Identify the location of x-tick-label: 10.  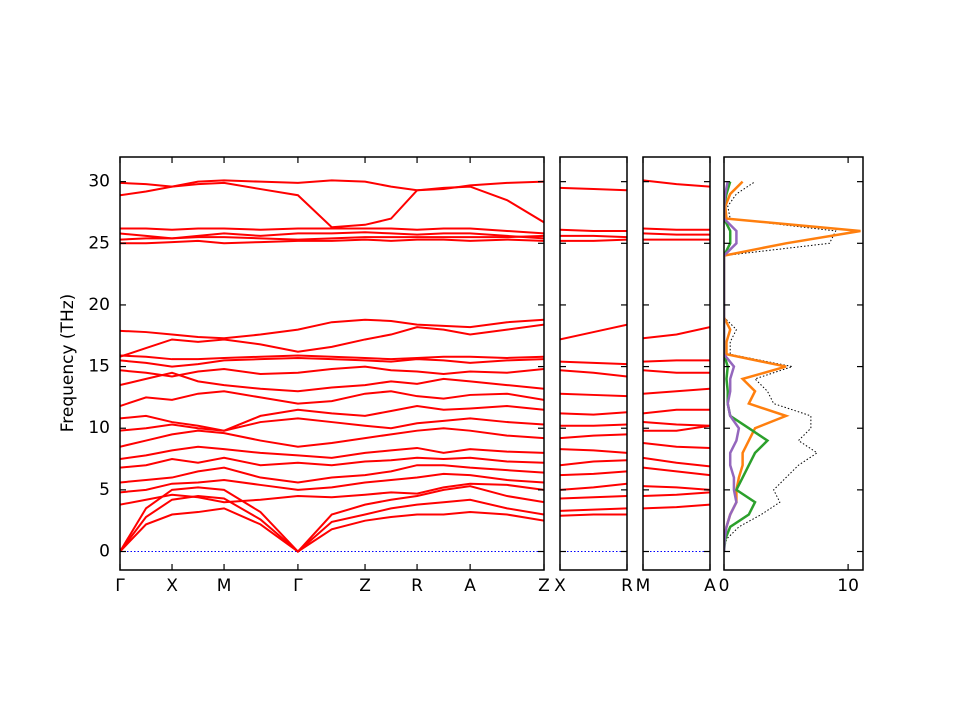
(848, 586).